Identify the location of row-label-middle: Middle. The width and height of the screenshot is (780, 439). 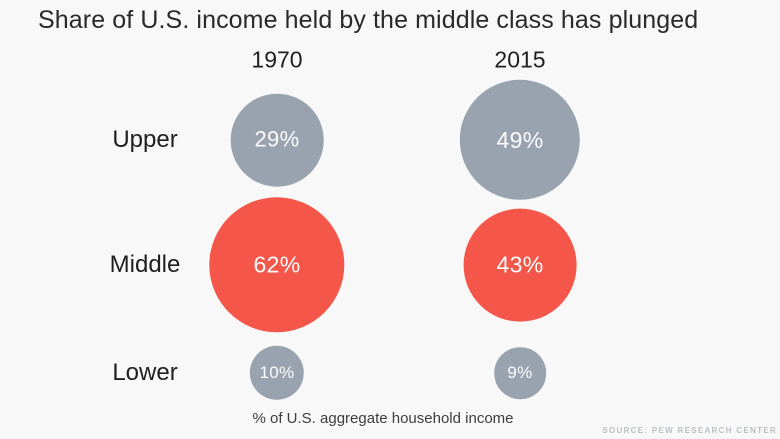
(145, 264).